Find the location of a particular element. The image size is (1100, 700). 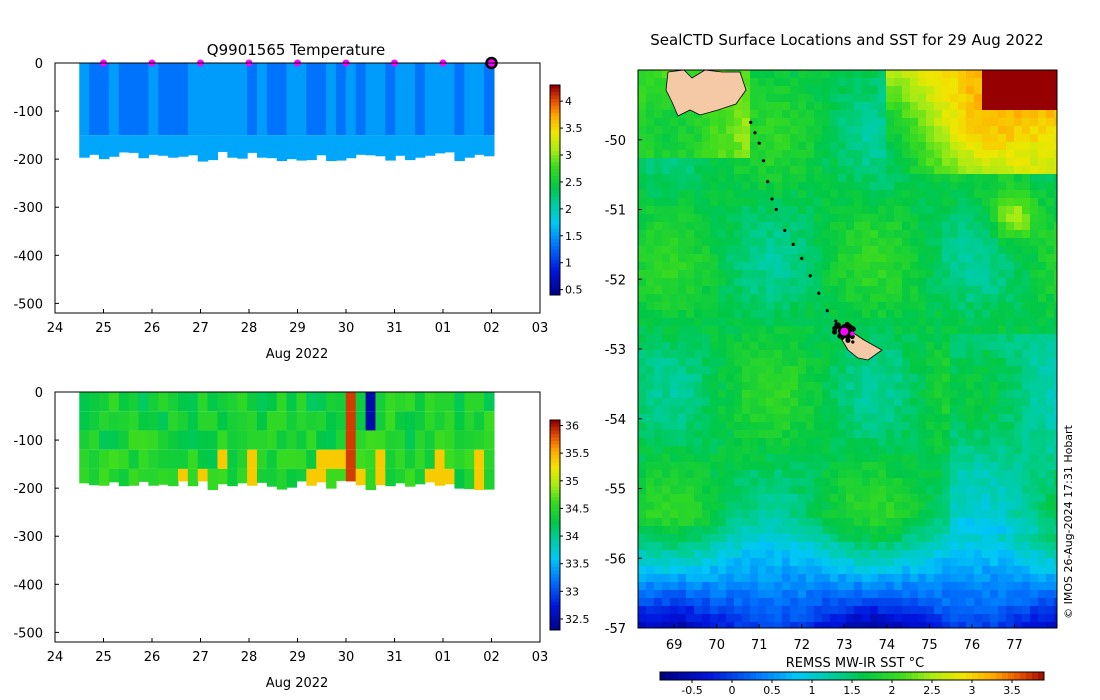

track-cluster-point is located at coordinates (835, 332).